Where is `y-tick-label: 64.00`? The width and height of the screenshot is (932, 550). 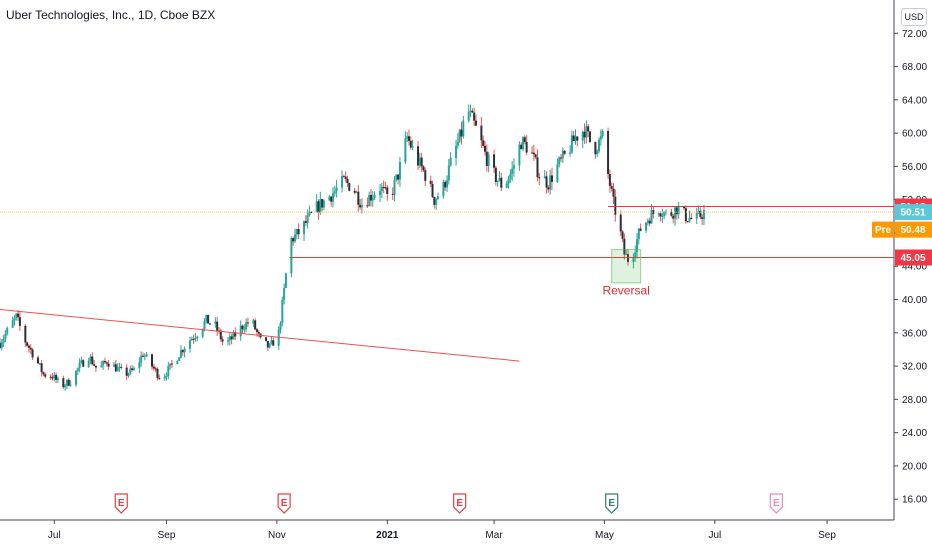
y-tick-label: 64.00 is located at coordinates (914, 100).